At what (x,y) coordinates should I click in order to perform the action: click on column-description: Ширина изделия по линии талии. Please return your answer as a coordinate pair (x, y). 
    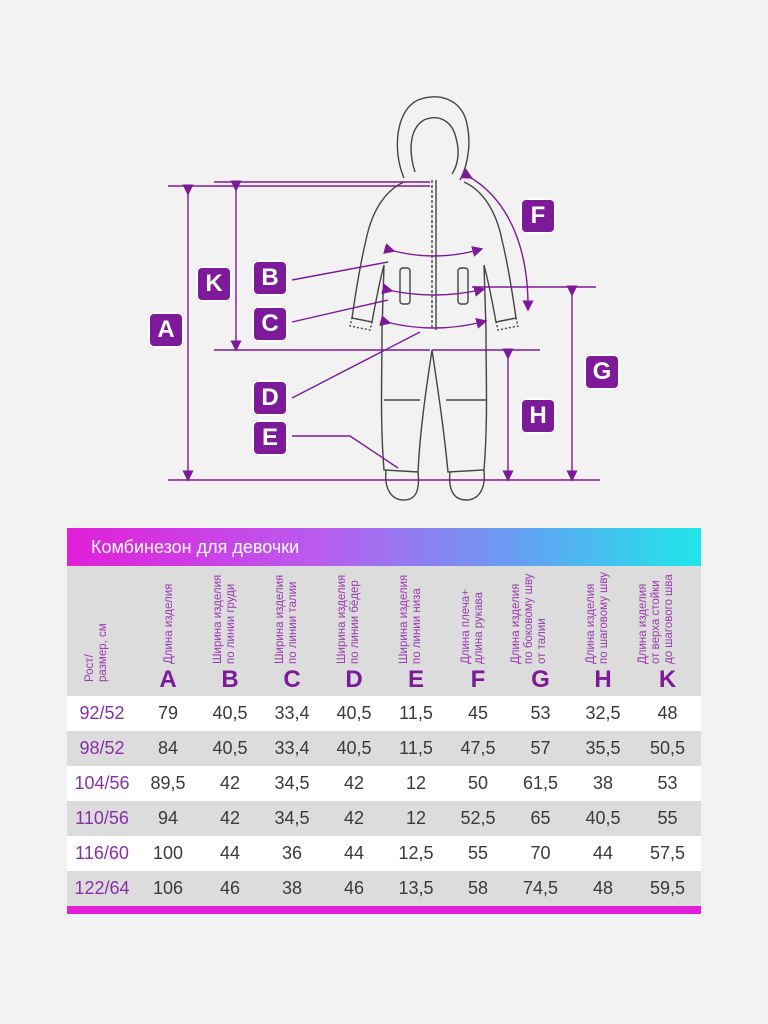
    Looking at the image, I should click on (286, 619).